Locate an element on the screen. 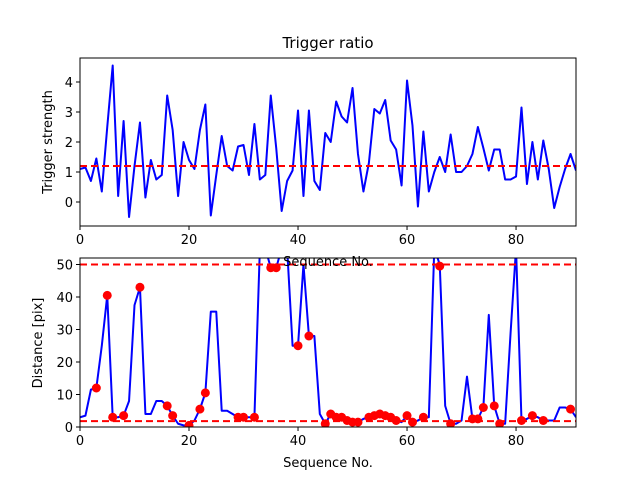 This screenshot has width=640, height=480. y-tick-label: 3 is located at coordinates (69, 113).